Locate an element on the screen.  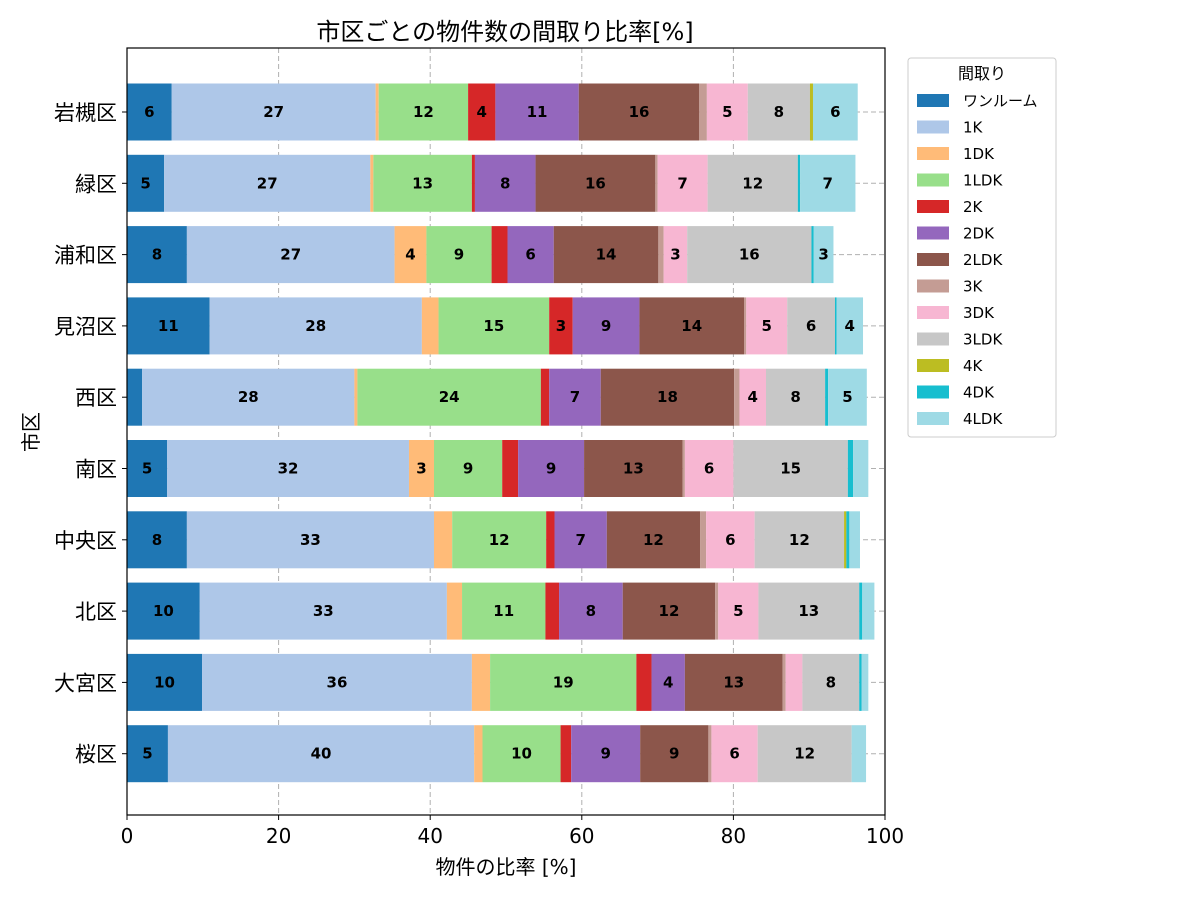
category-label: 桜区 is located at coordinates (96, 755).